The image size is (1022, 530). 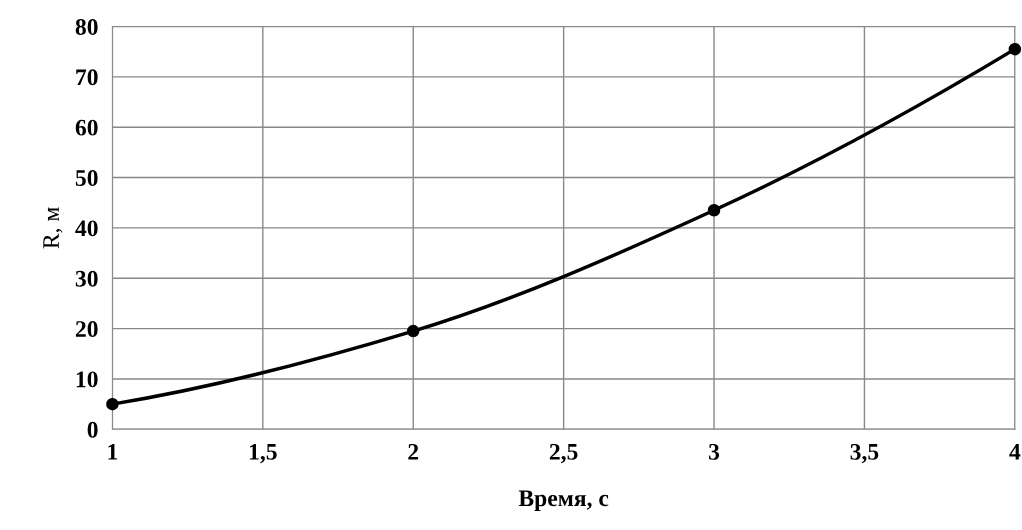 I want to click on x-tick-label: 1, so click(x=113, y=451).